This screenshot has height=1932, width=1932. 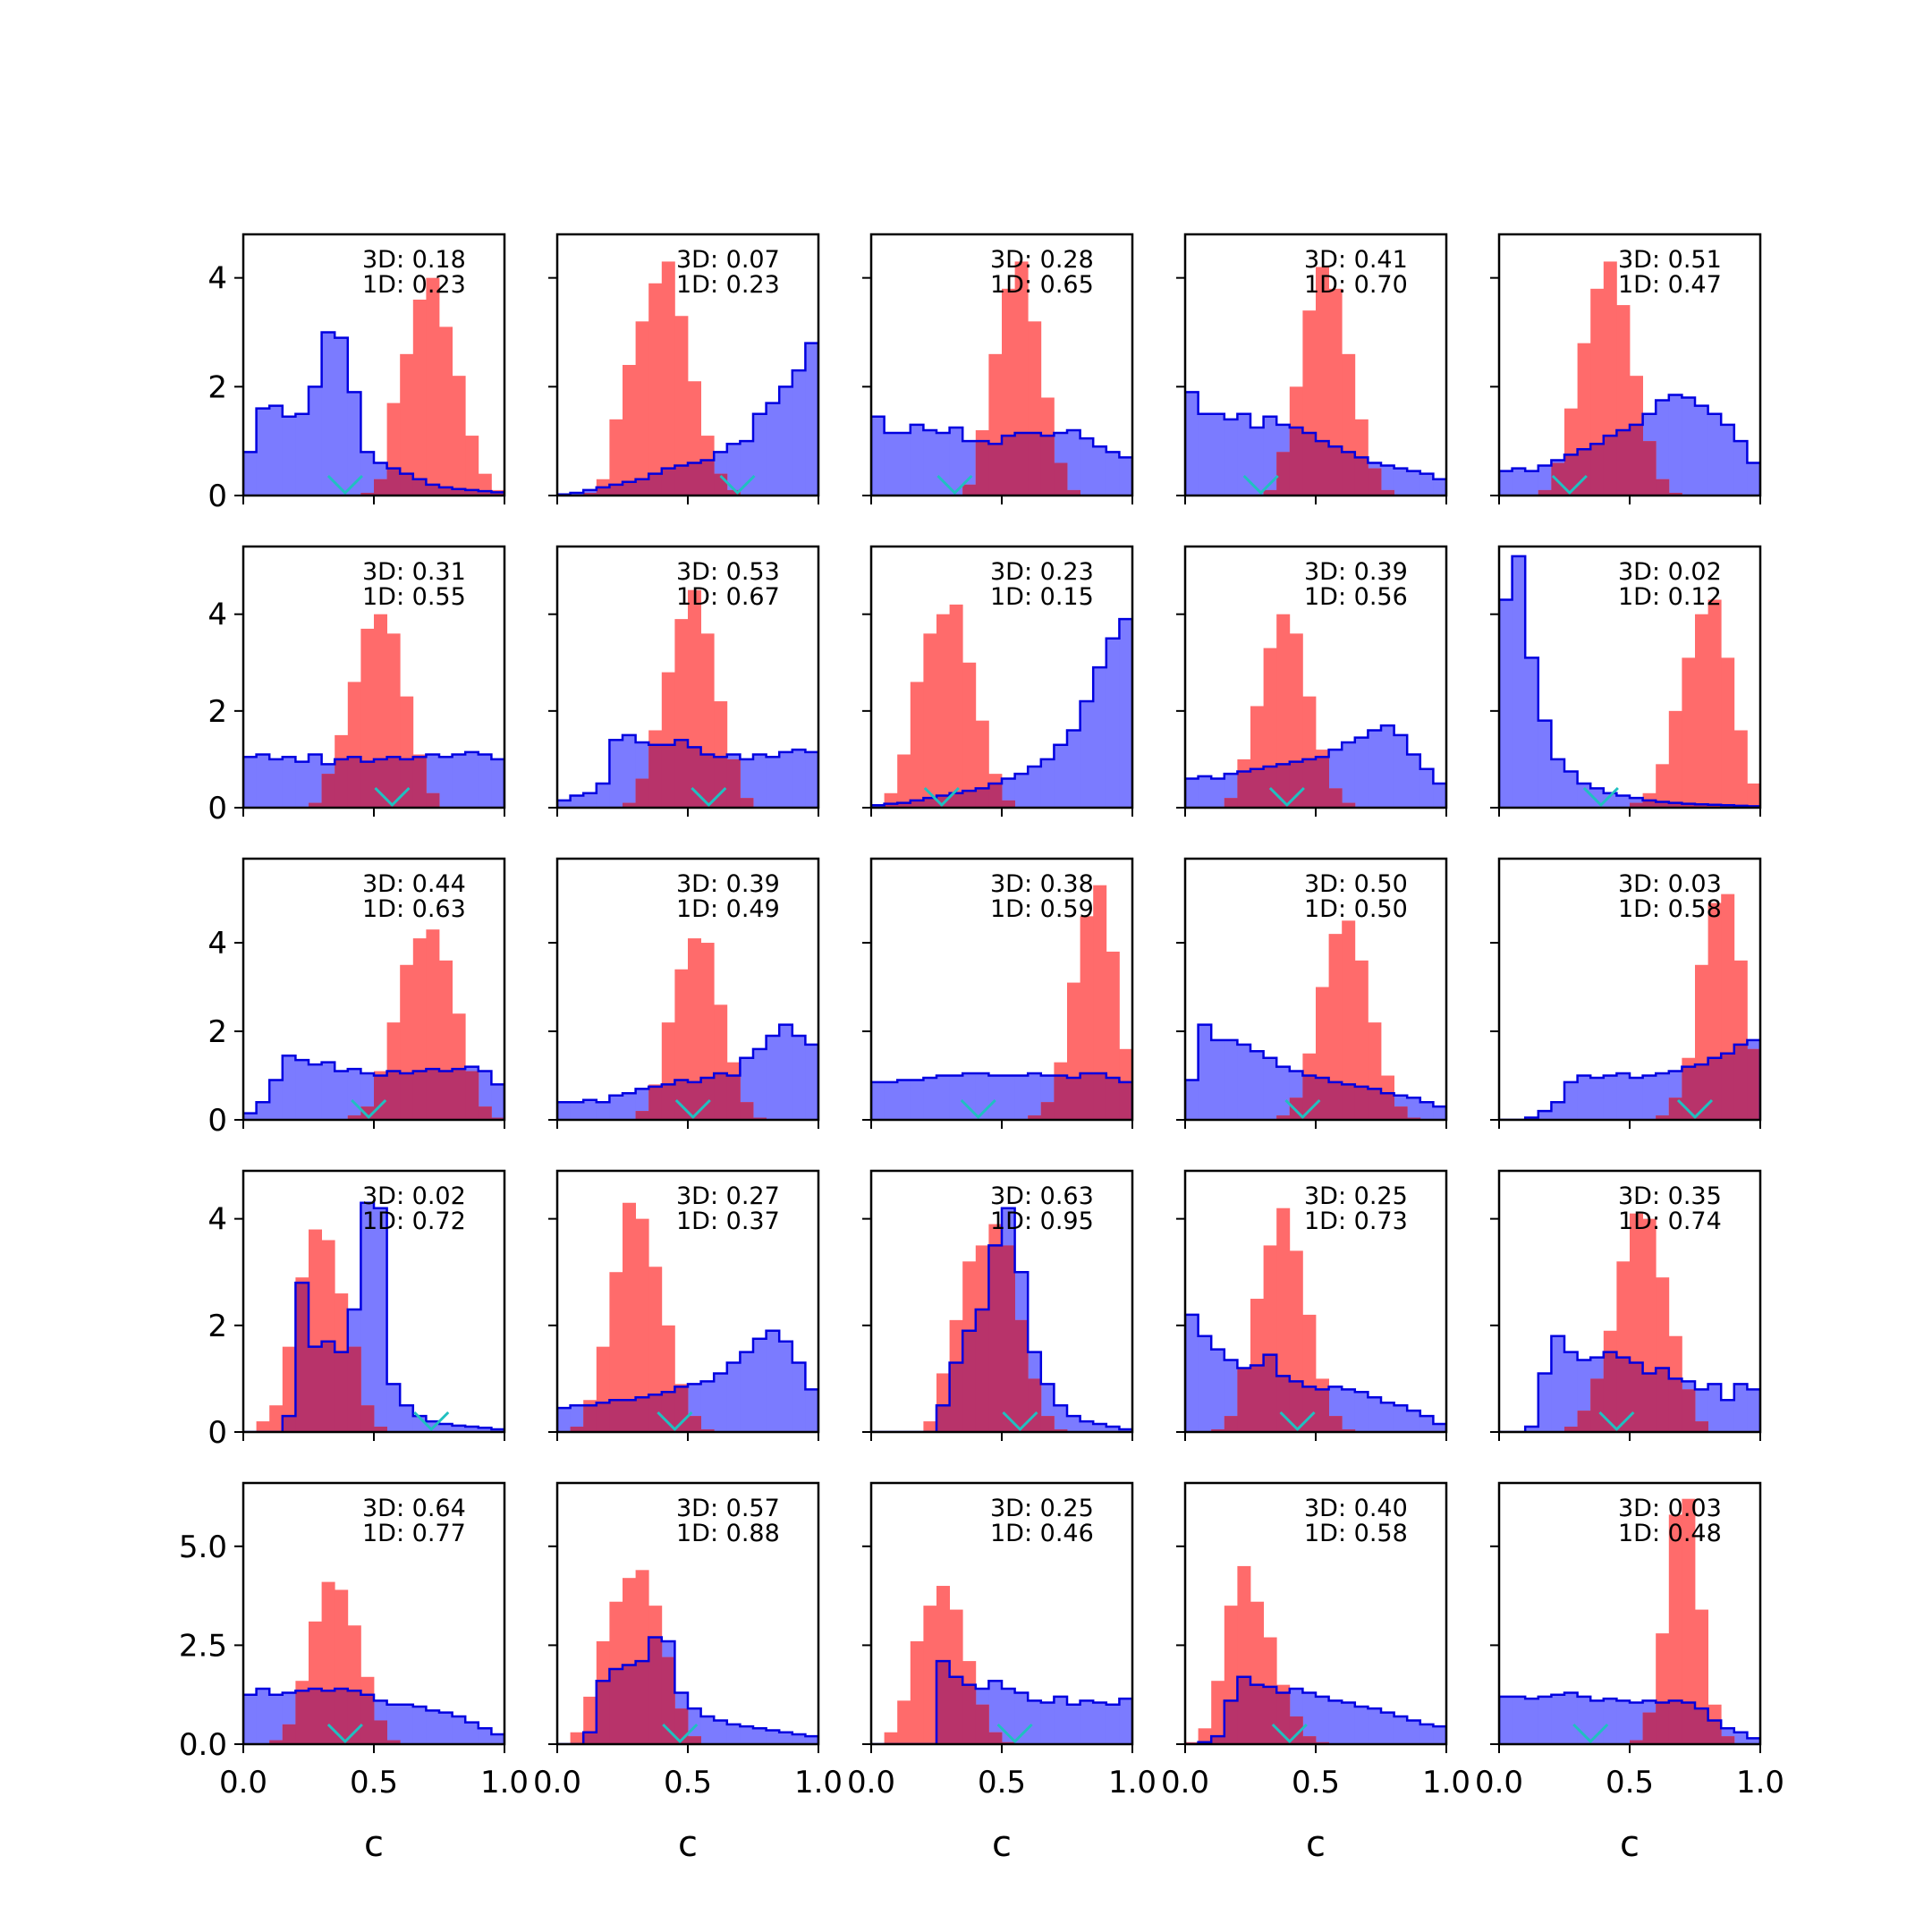 I want to click on x-tick-label: 1.0, so click(x=1760, y=1783).